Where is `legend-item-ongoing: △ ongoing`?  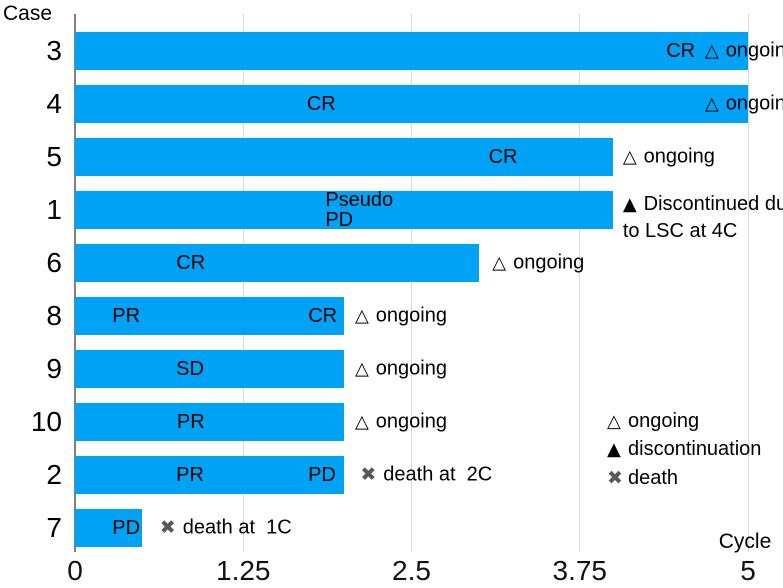
legend-item-ongoing: △ ongoing is located at coordinates (684, 421).